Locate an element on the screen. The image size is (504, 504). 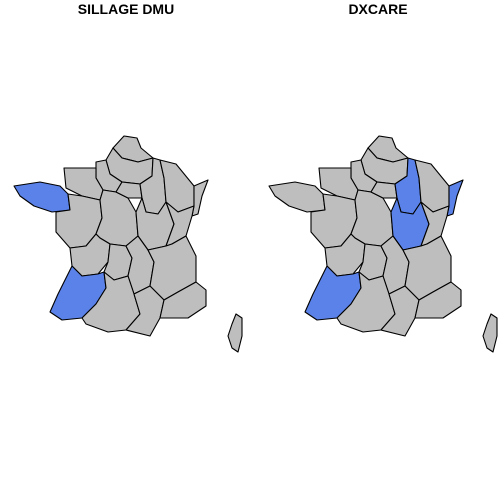
map-title: SILLAGE DMU is located at coordinates (126, 9).